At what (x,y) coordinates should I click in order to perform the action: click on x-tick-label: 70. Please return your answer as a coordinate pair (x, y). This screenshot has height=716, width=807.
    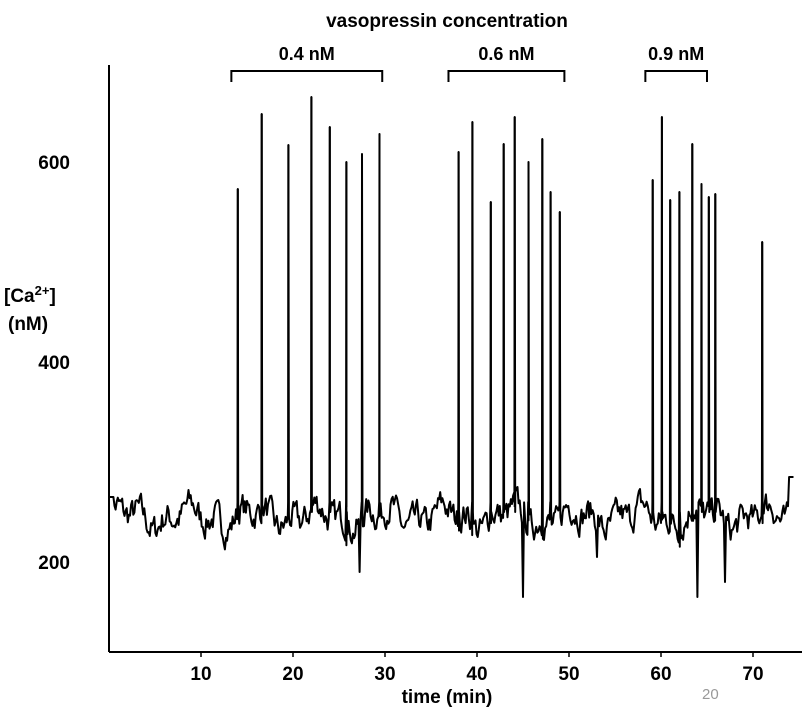
    Looking at the image, I should click on (752, 674).